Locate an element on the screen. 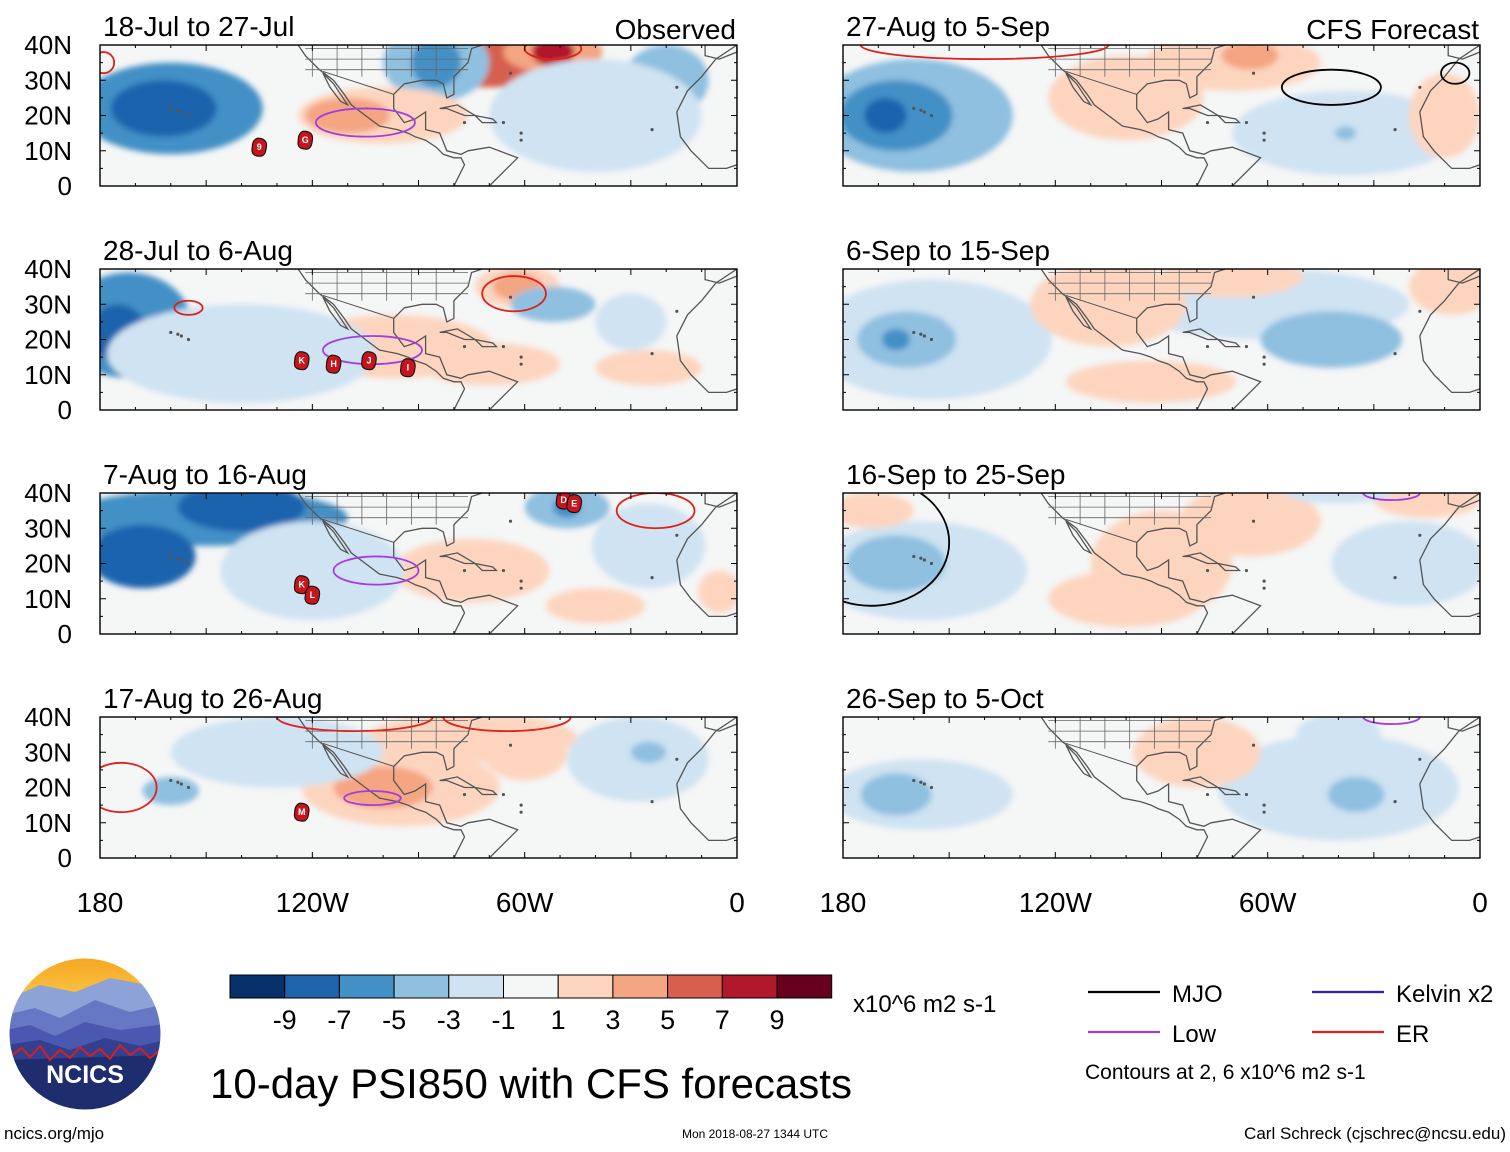 This screenshot has width=1510, height=1152. panel-period: 18-Jul to 27-Jul is located at coordinates (198, 26).